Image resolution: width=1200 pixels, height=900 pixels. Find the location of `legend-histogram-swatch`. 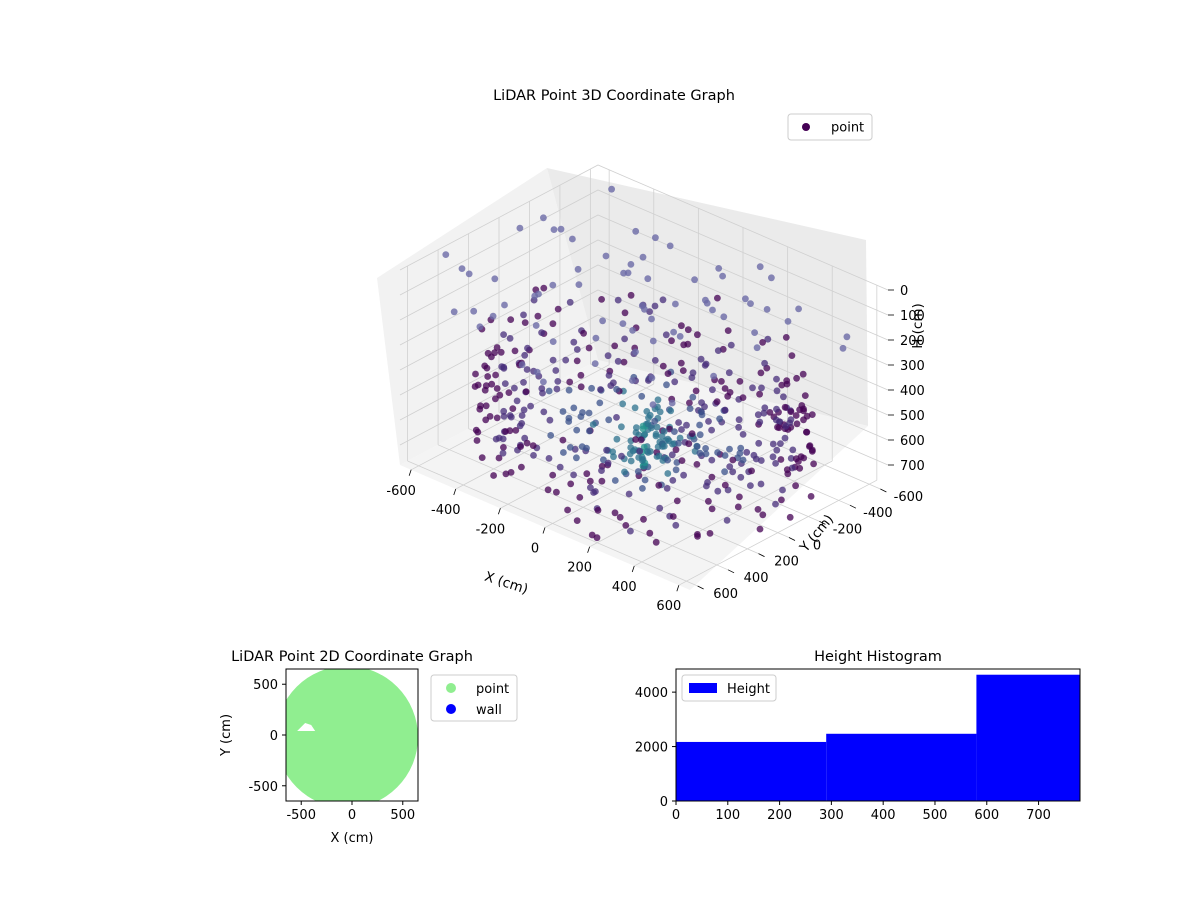

legend-histogram-swatch is located at coordinates (703, 688).